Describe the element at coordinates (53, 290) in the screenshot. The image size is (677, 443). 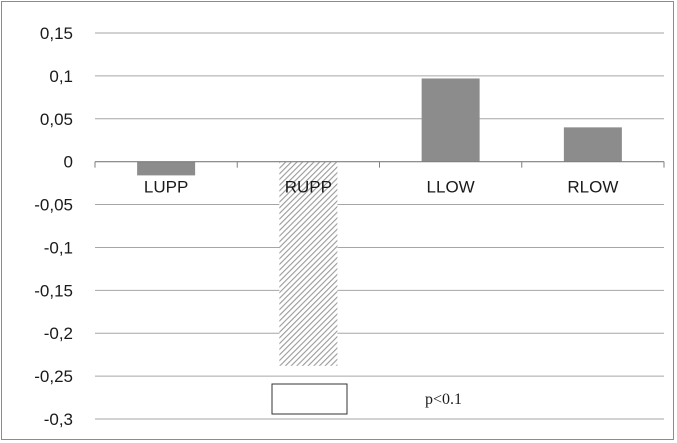
I see `y-tick-label: -0,15` at that location.